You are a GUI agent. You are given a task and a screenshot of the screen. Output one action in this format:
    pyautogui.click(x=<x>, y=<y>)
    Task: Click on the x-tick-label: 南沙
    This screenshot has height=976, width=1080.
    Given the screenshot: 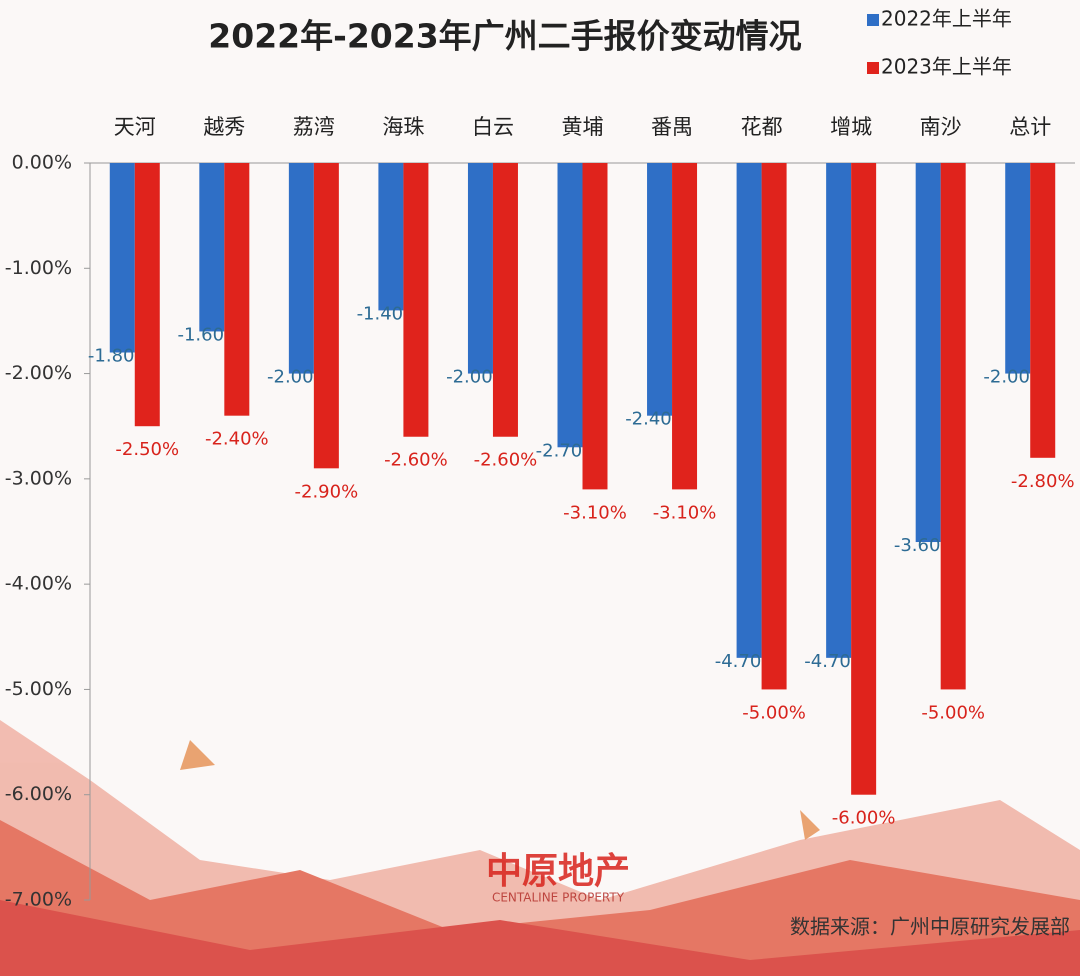 What is the action you would take?
    pyautogui.click(x=941, y=127)
    